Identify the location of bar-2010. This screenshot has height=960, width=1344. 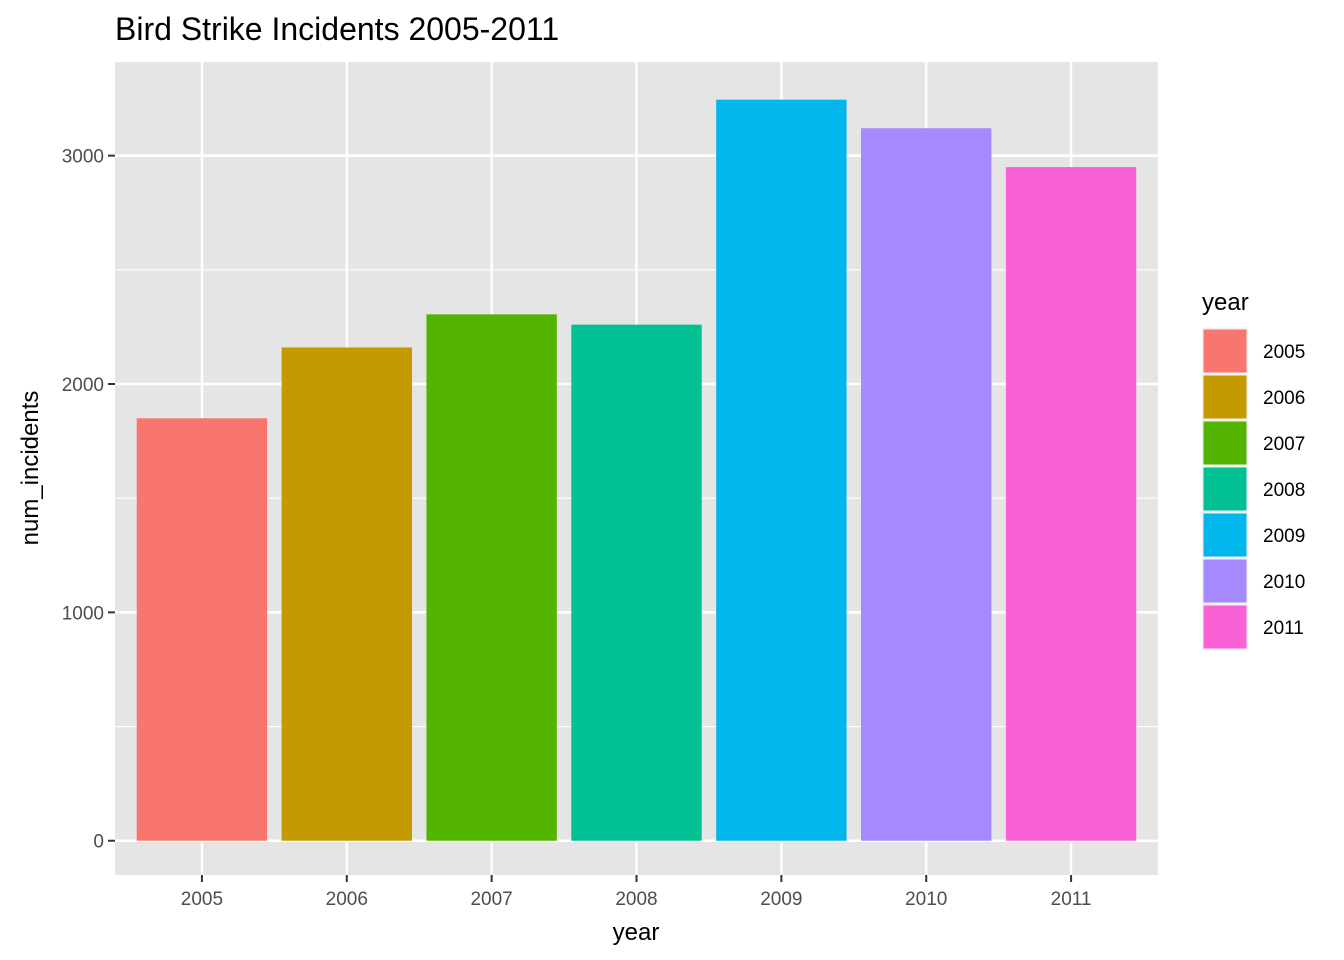
(926, 484).